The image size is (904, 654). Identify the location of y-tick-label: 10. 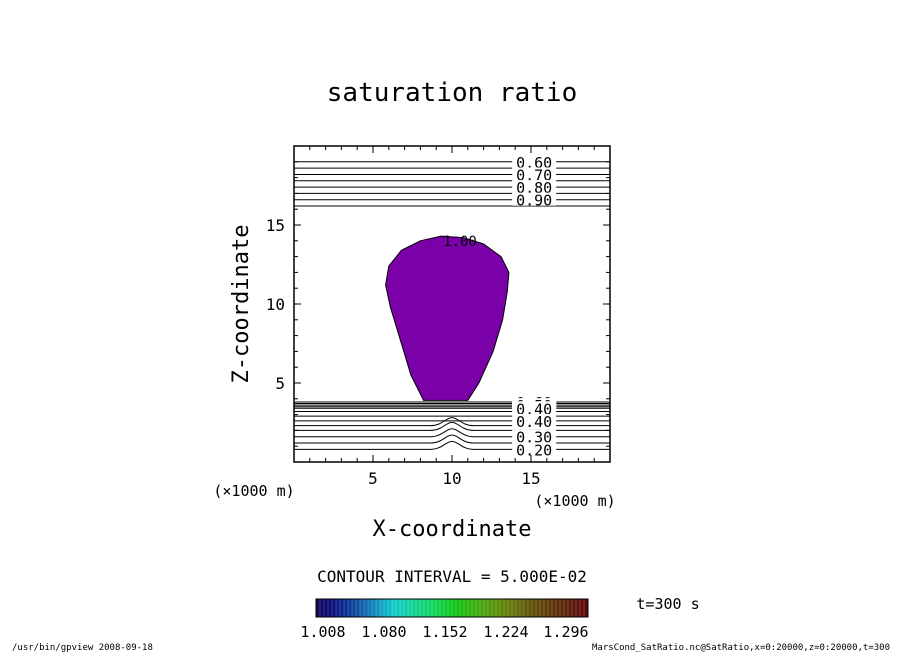
(275, 304).